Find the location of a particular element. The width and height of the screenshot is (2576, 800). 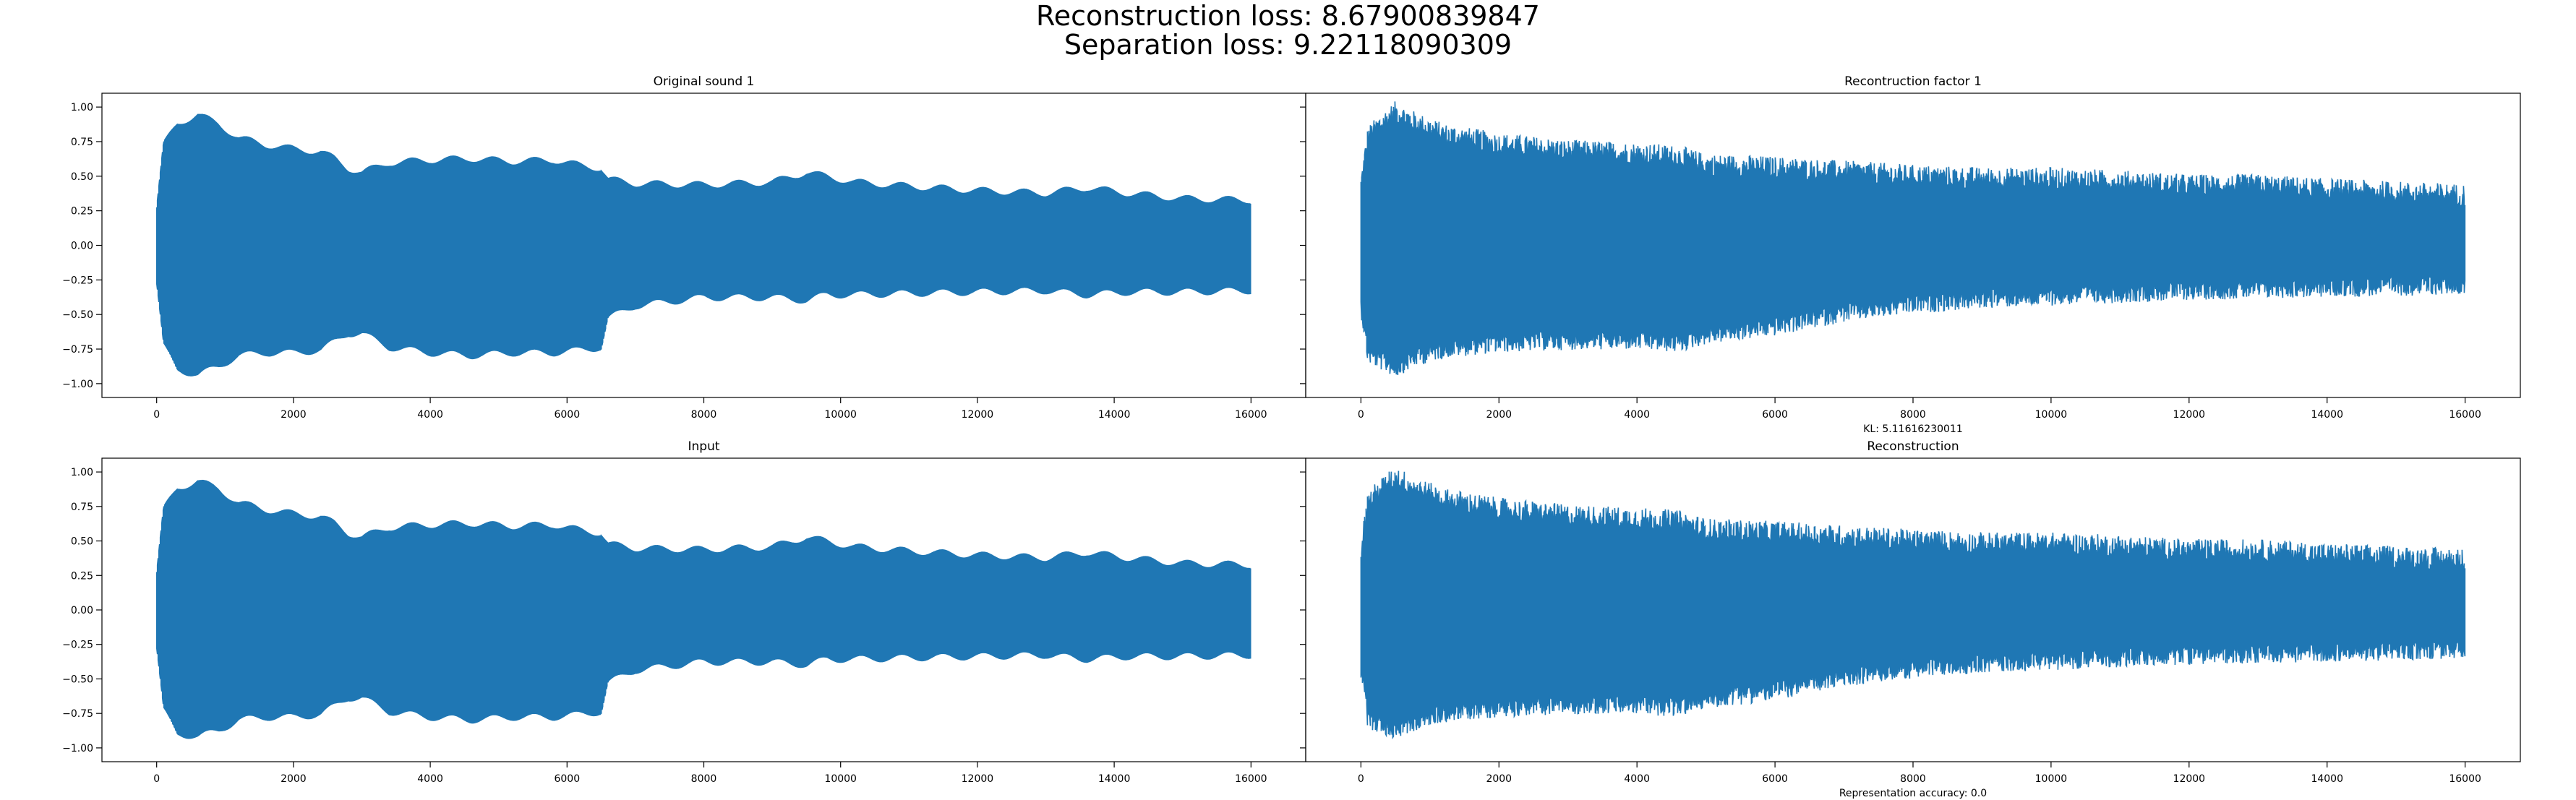

subplot-title: Input is located at coordinates (704, 446).